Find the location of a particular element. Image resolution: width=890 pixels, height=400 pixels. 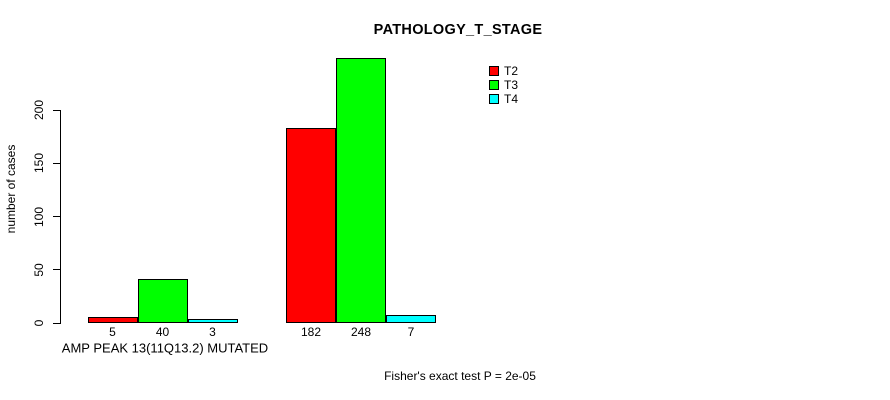

bar-value-label: 5 is located at coordinates (112, 332).